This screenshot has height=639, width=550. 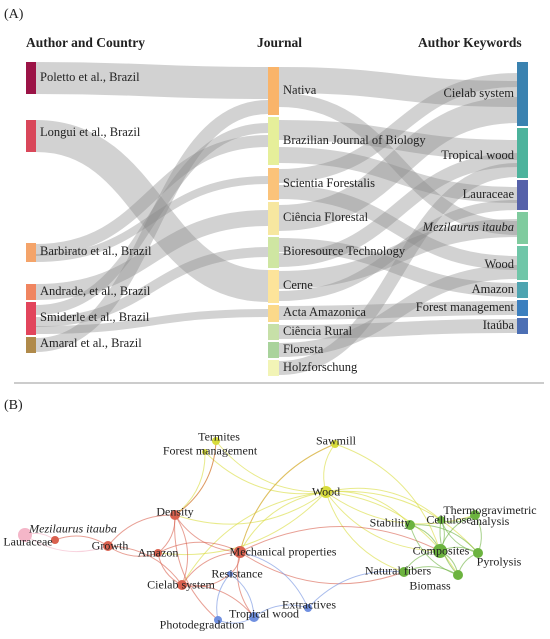 What do you see at coordinates (300, 90) in the screenshot?
I see `node-label: Nativa` at bounding box center [300, 90].